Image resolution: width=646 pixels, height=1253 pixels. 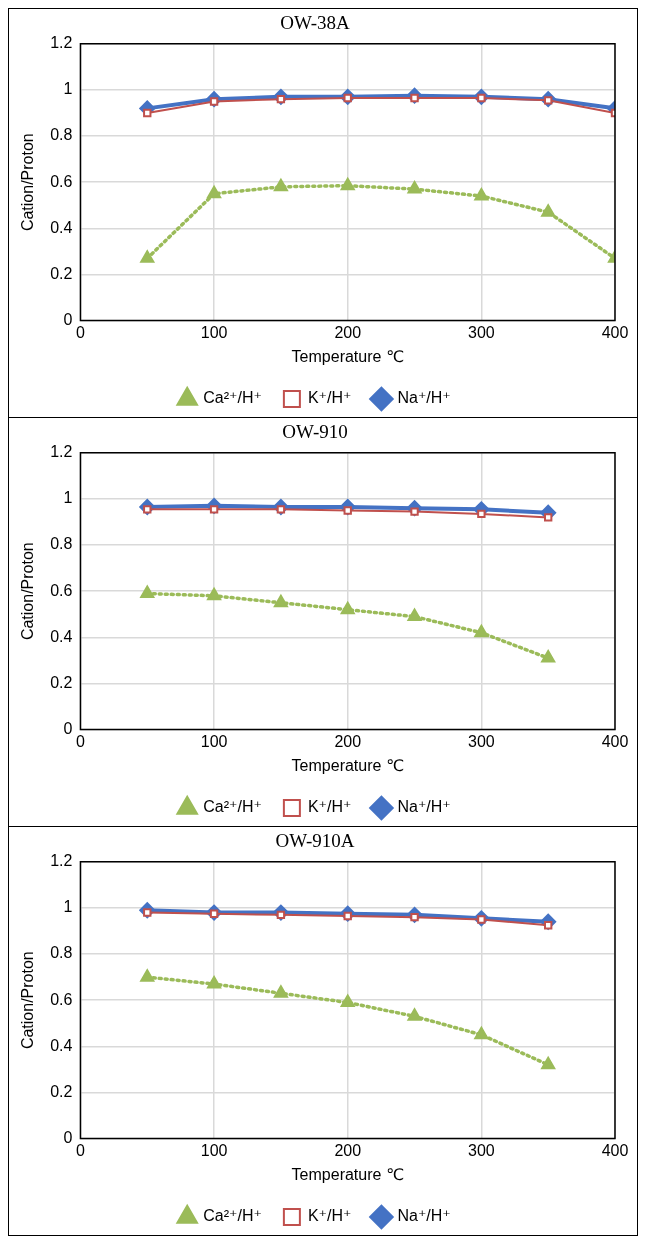 I want to click on chart-title: OW-38A, so click(x=315, y=23).